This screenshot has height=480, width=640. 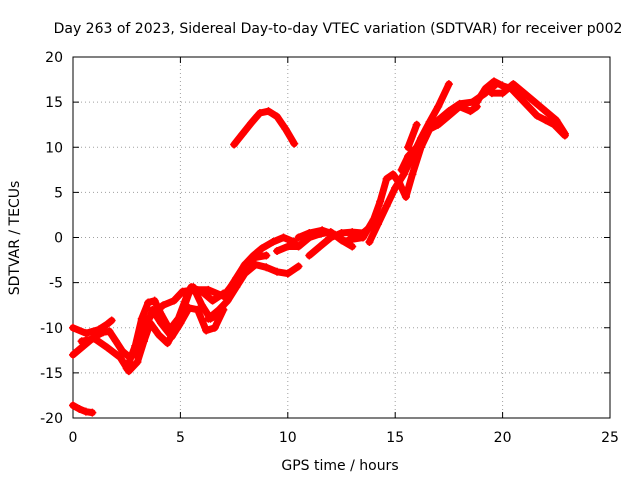 I want to click on y-tick-label: 10, so click(x=54, y=148).